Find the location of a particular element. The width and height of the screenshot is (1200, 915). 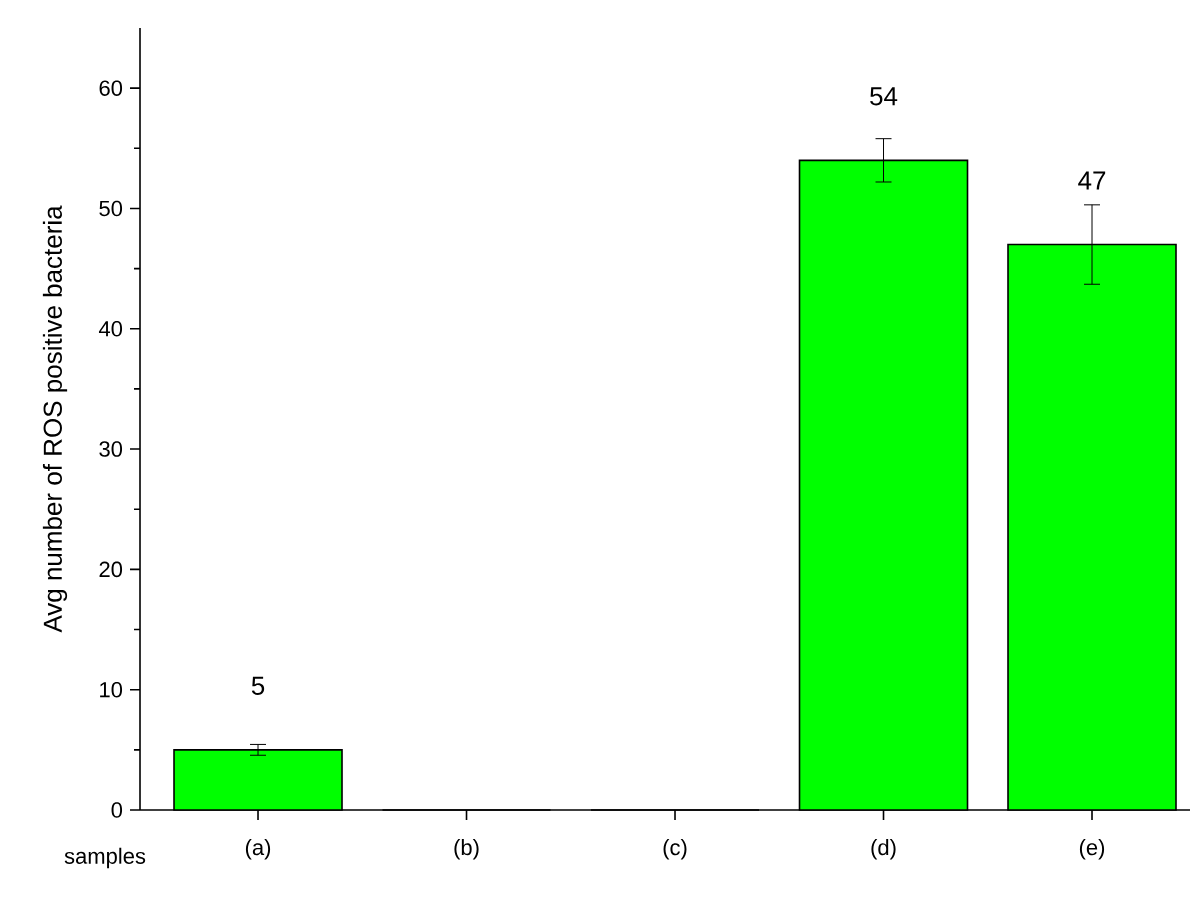

x-tick-label: (e) is located at coordinates (1092, 849).